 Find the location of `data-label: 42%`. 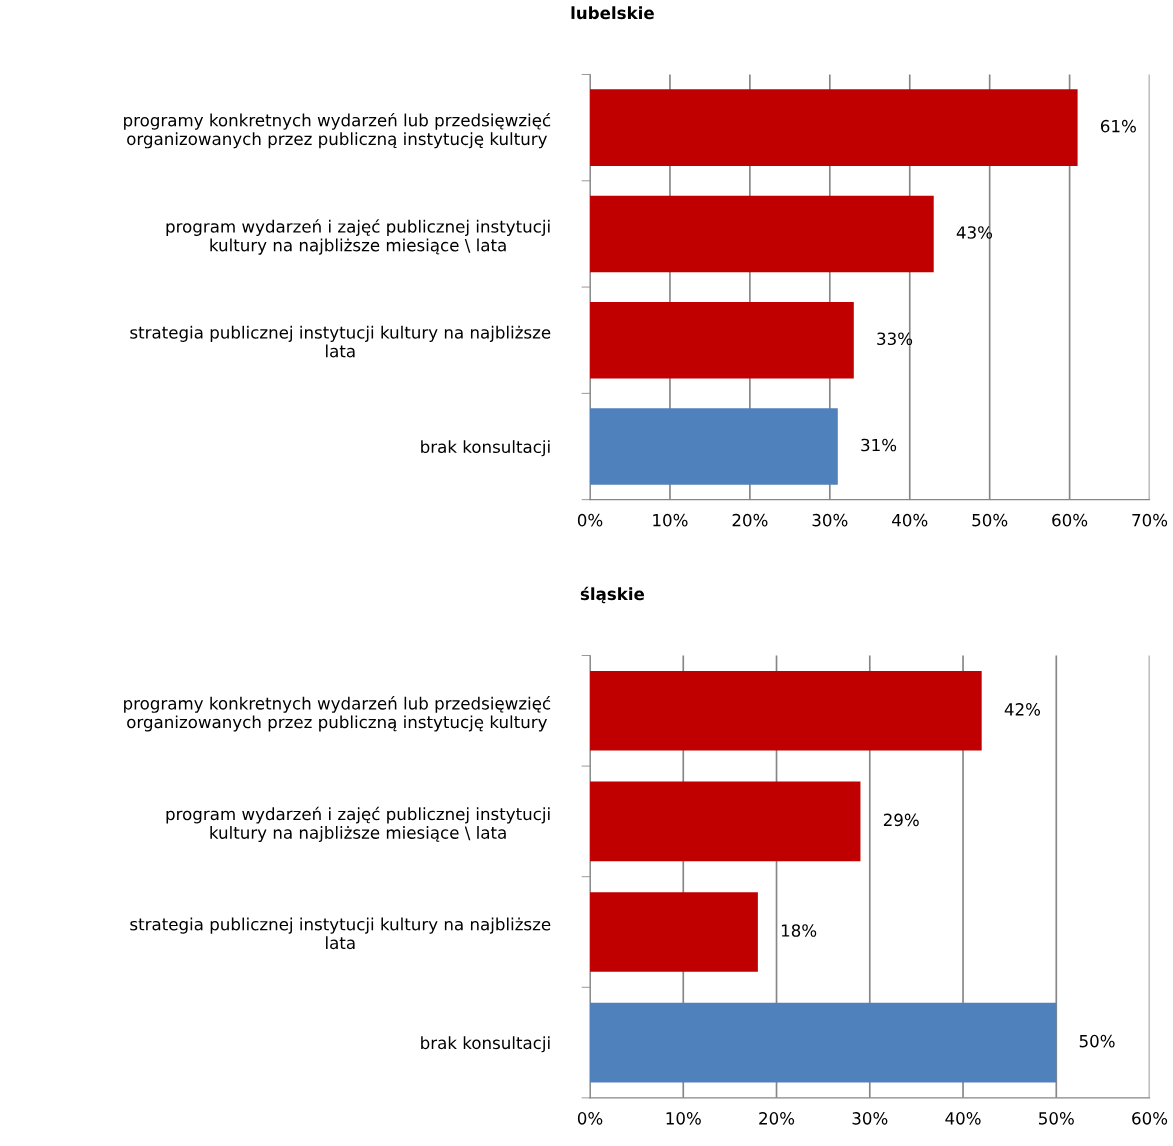

data-label: 42% is located at coordinates (1022, 709).